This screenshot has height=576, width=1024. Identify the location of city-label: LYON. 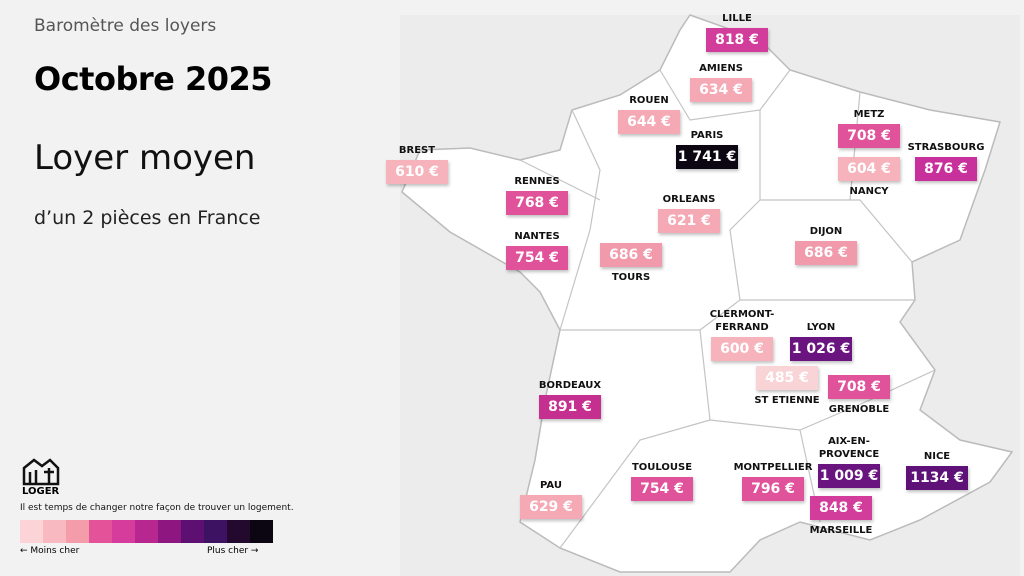
(821, 327).